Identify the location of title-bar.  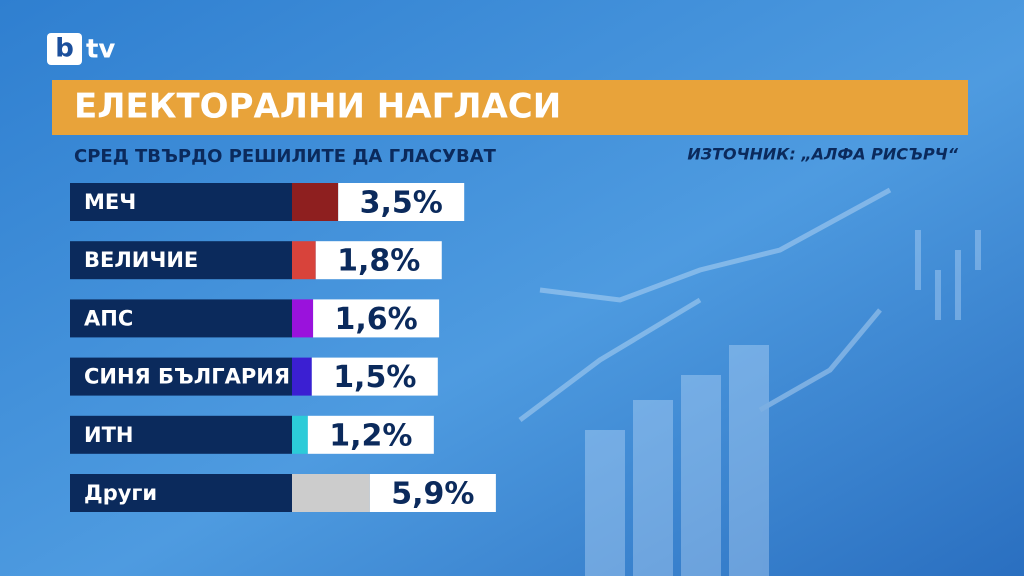
(510, 107).